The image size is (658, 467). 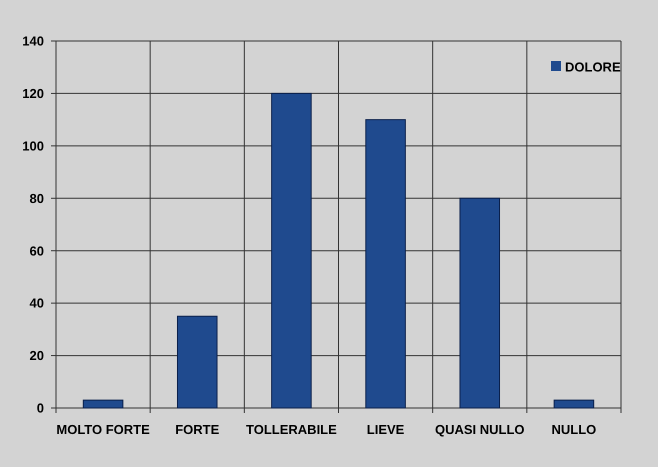 I want to click on y-tick-label: 140, so click(x=33, y=41).